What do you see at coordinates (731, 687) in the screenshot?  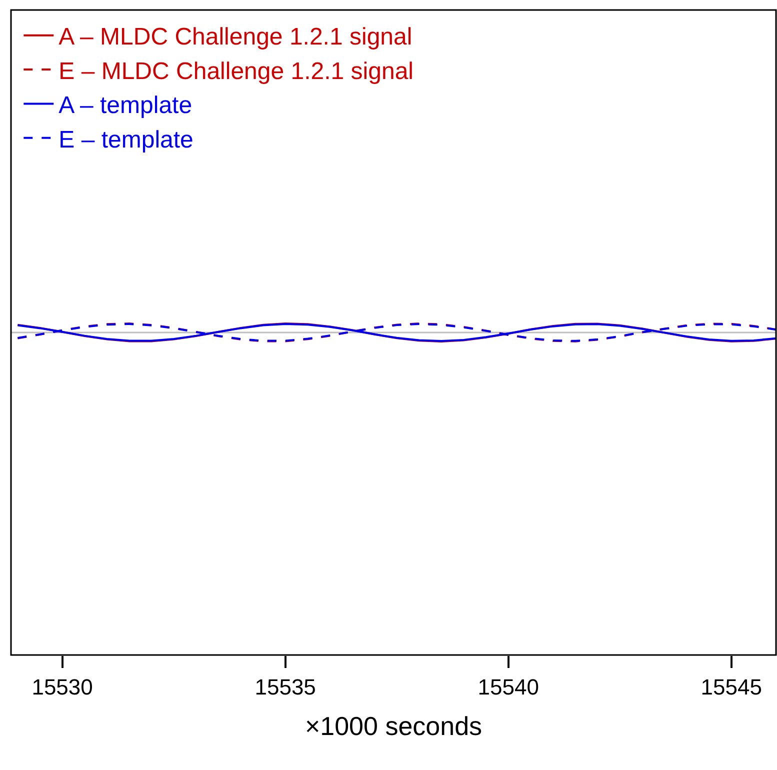 I see `x-tick-label: 15545` at bounding box center [731, 687].